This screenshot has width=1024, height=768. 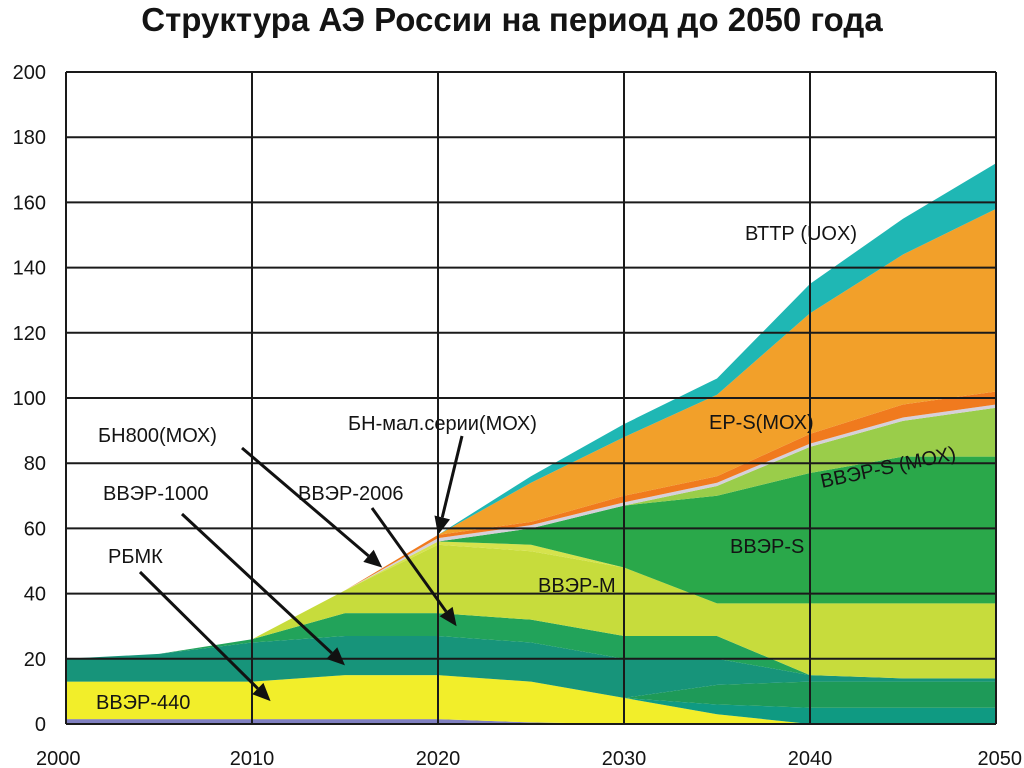 I want to click on area-рбмк-base, so click(x=531, y=721).